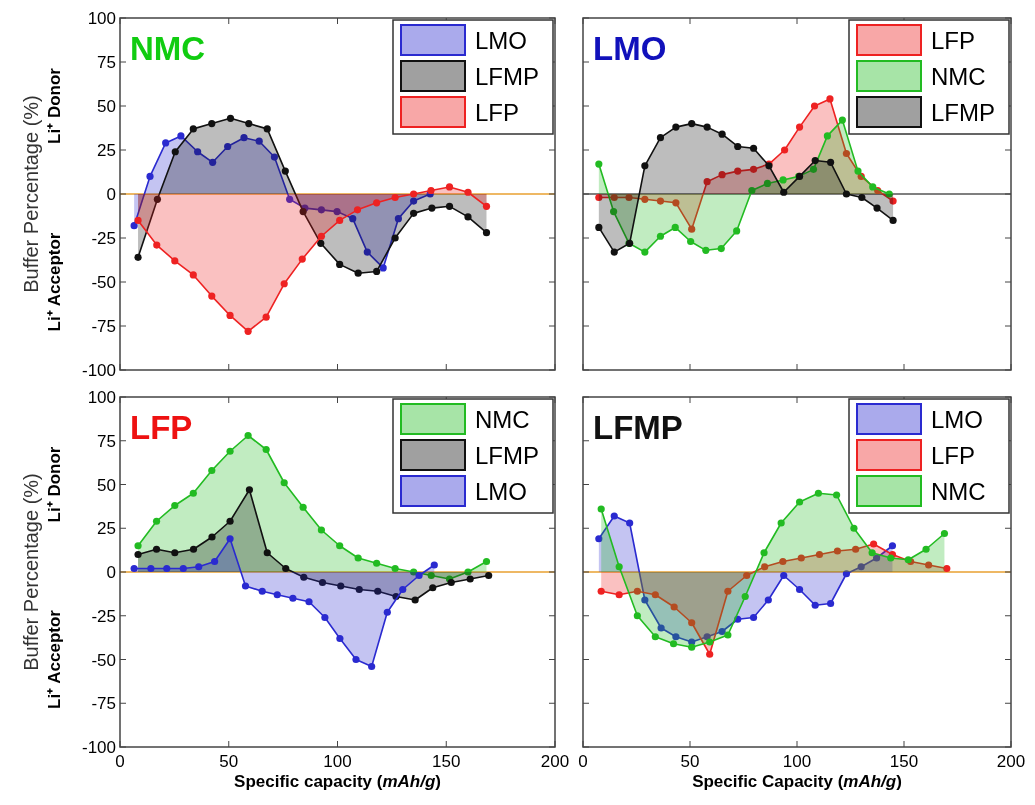 This screenshot has height=805, width=1035. I want to click on x-axis-title: Specific capacity (mAh/g), so click(337, 781).